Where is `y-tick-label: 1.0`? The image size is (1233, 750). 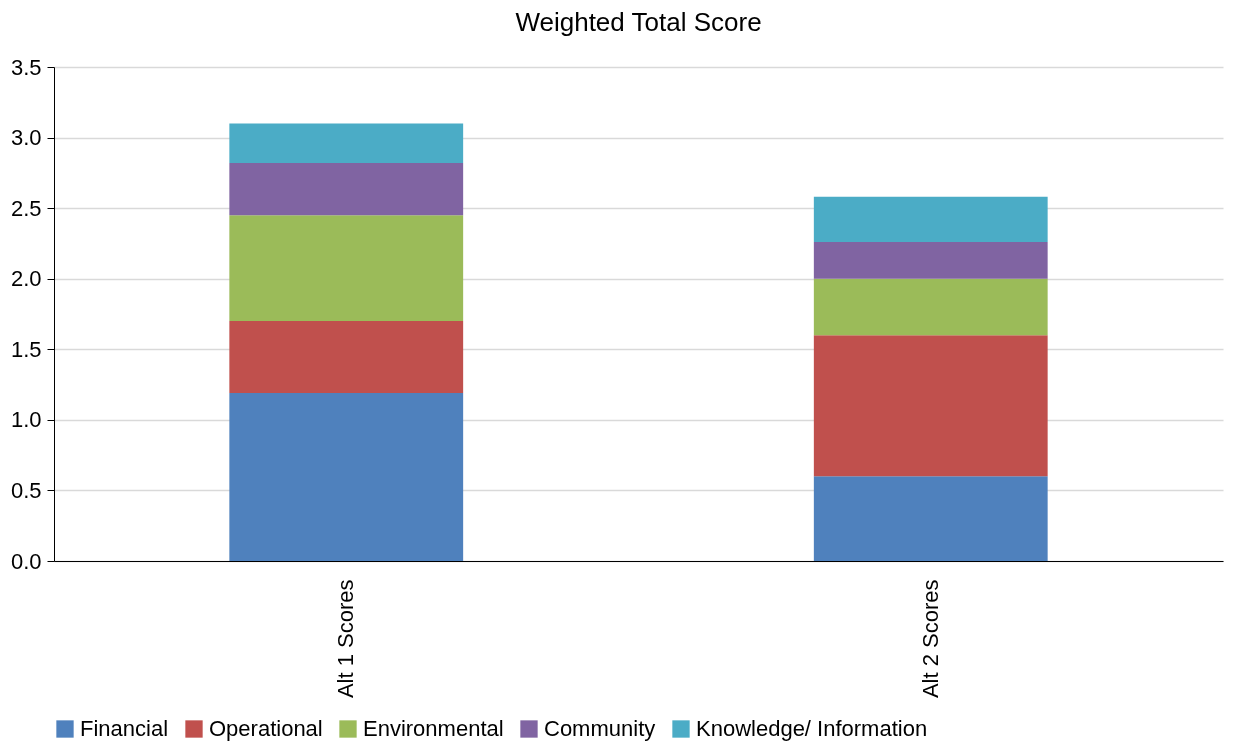 y-tick-label: 1.0 is located at coordinates (26, 420).